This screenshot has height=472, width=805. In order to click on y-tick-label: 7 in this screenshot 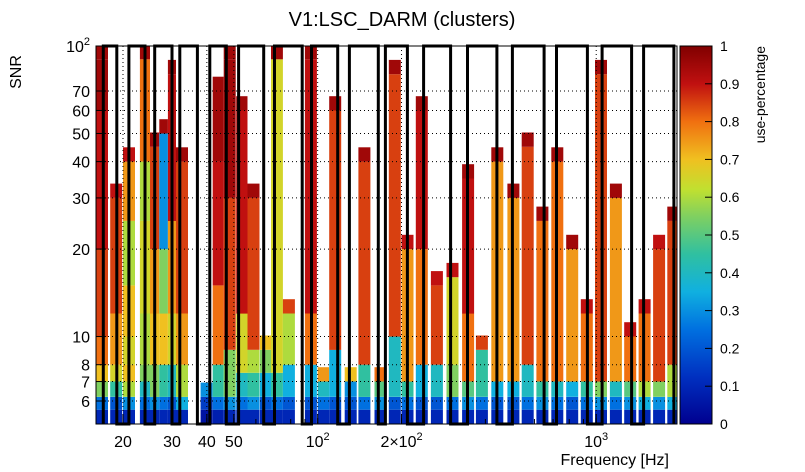, I will do `click(85, 383)`.